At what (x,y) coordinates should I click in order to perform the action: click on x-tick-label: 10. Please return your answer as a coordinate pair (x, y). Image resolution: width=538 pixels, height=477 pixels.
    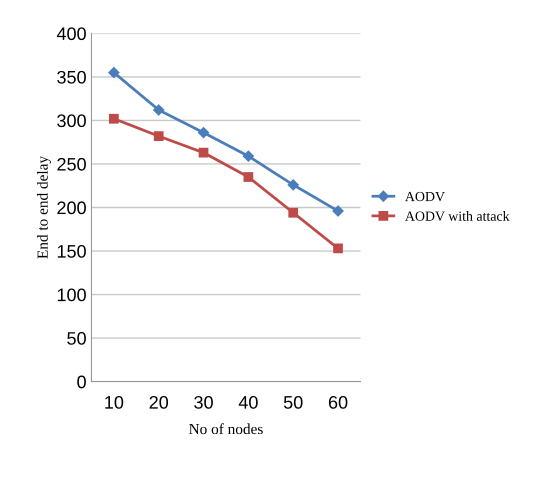
    Looking at the image, I should click on (114, 402).